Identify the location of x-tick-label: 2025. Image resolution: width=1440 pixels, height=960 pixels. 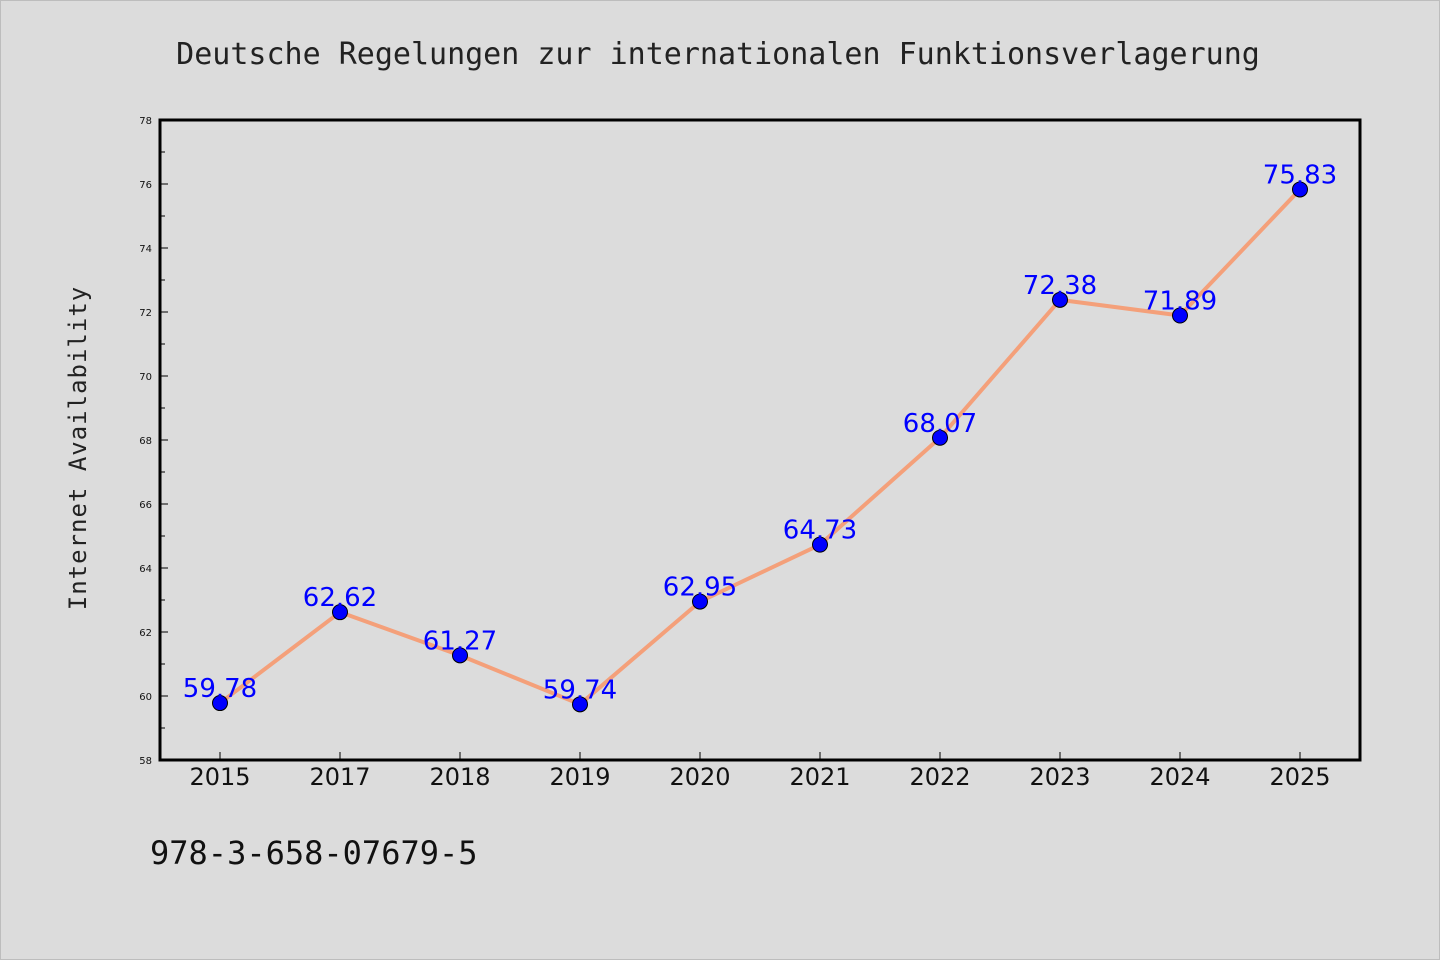
(1299, 777).